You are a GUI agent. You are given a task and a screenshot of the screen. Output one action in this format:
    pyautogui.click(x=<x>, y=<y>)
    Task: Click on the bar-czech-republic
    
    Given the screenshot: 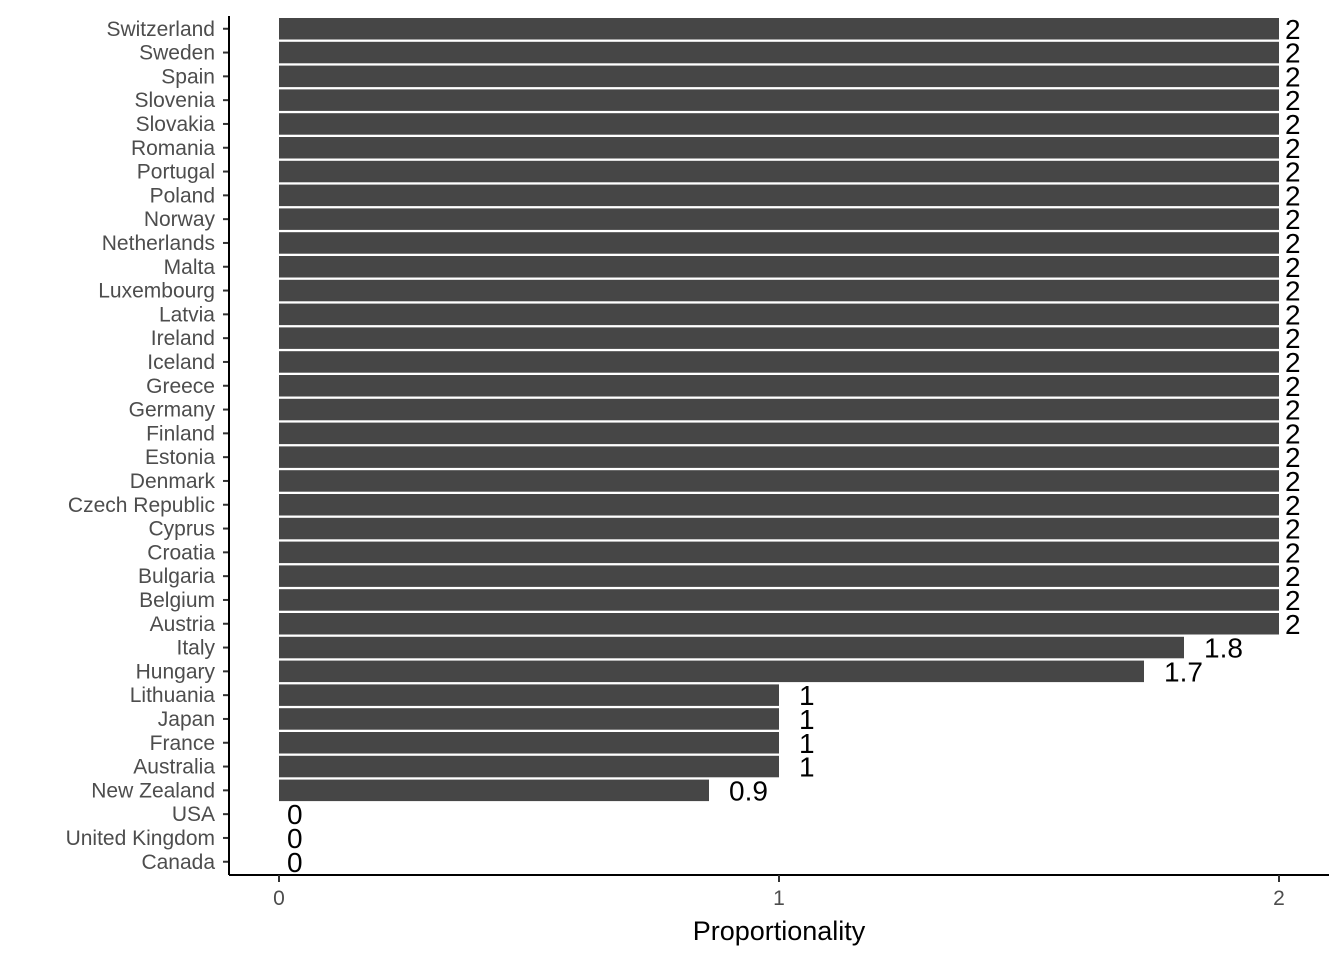 What is the action you would take?
    pyautogui.click(x=779, y=505)
    